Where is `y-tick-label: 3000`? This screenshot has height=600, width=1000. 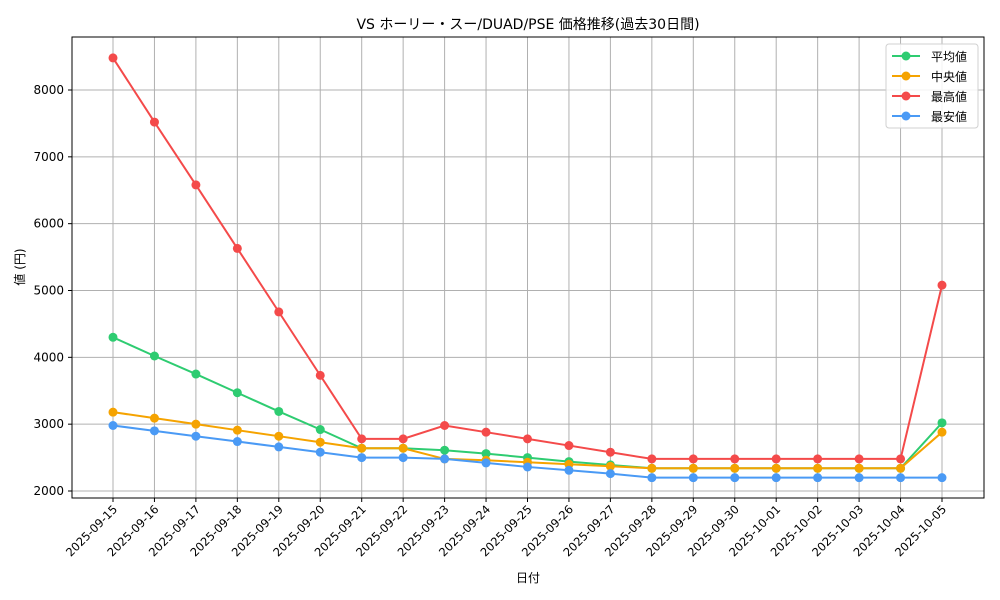 y-tick-label: 3000 is located at coordinates (48, 424).